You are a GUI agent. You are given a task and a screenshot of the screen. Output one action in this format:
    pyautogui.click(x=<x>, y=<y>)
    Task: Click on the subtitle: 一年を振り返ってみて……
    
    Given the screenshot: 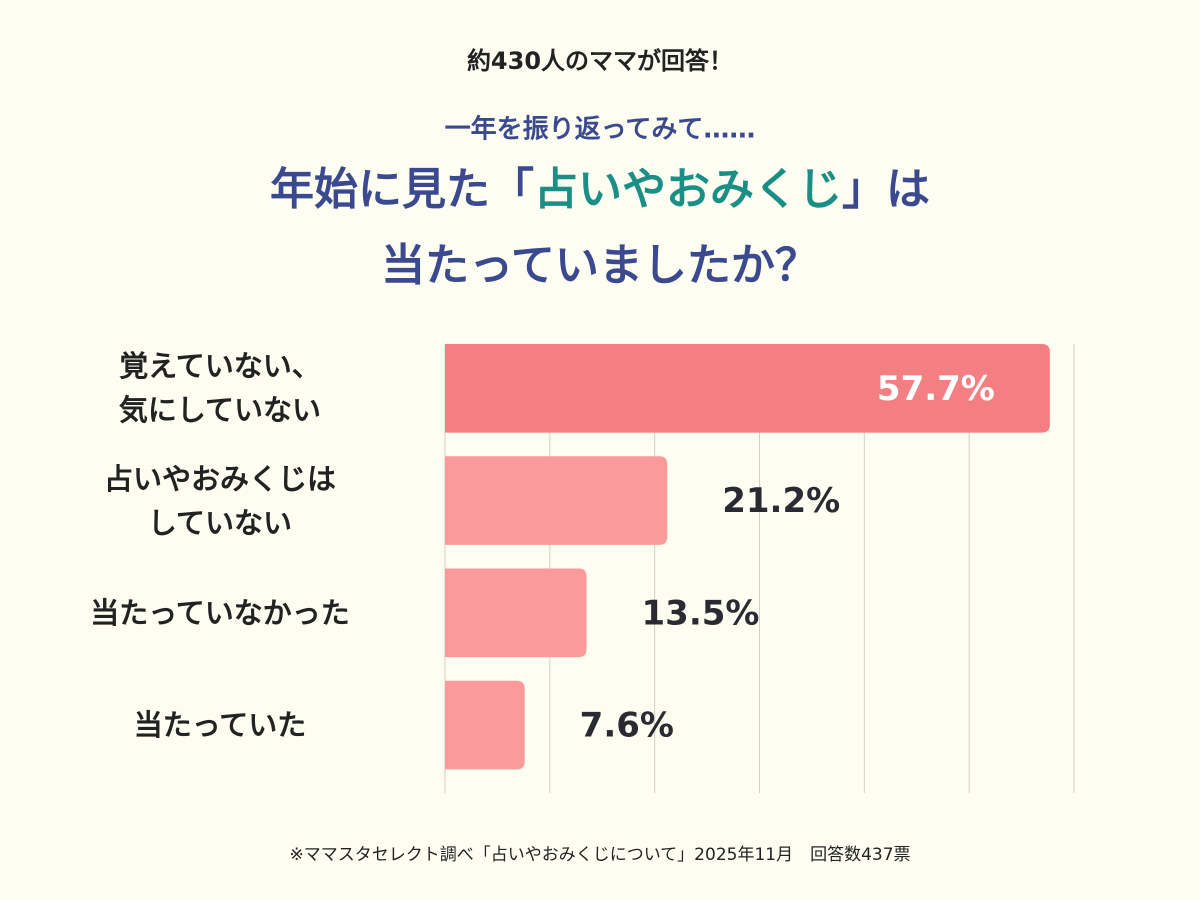 What is the action you would take?
    pyautogui.click(x=600, y=129)
    